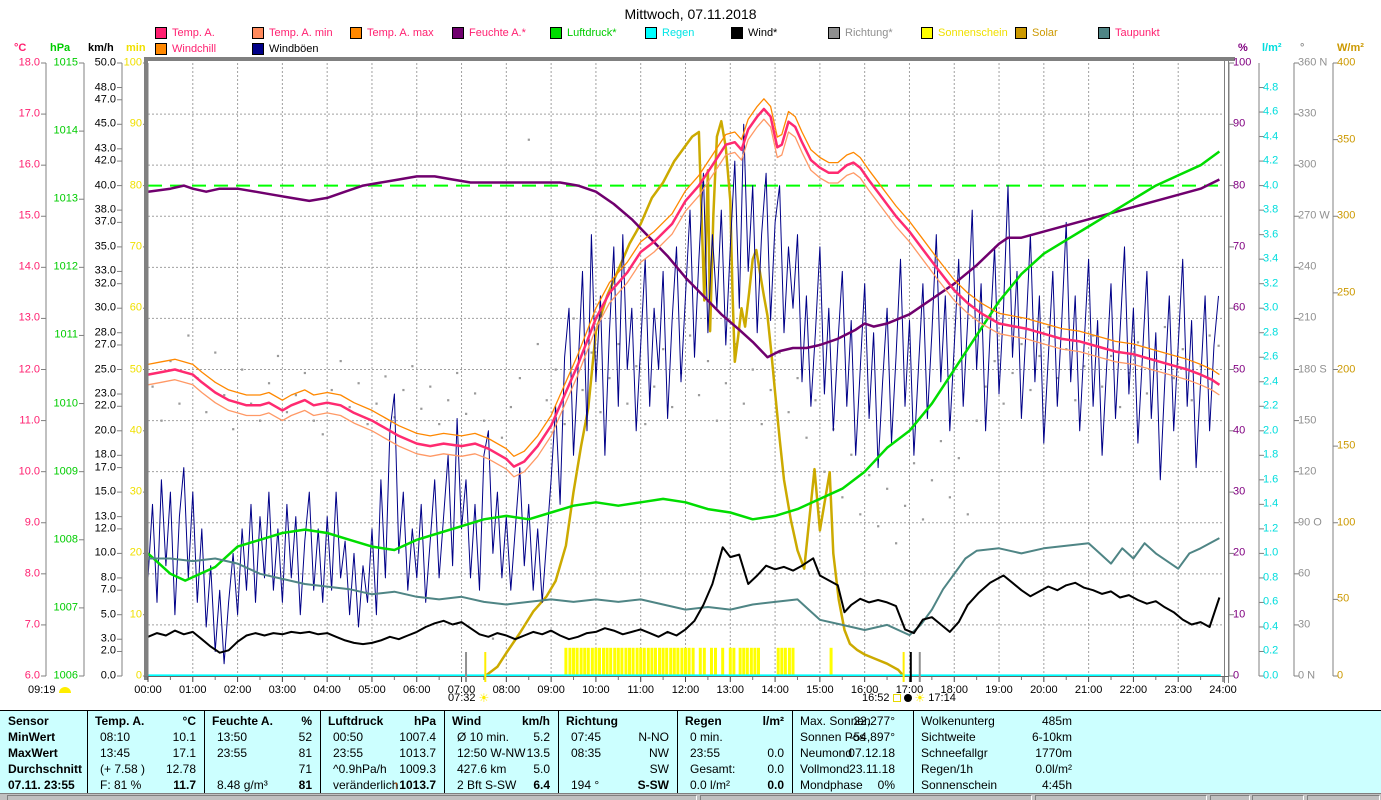  What do you see at coordinates (108, 614) in the screenshot?
I see `axis-kmh-tick: 5.0` at bounding box center [108, 614].